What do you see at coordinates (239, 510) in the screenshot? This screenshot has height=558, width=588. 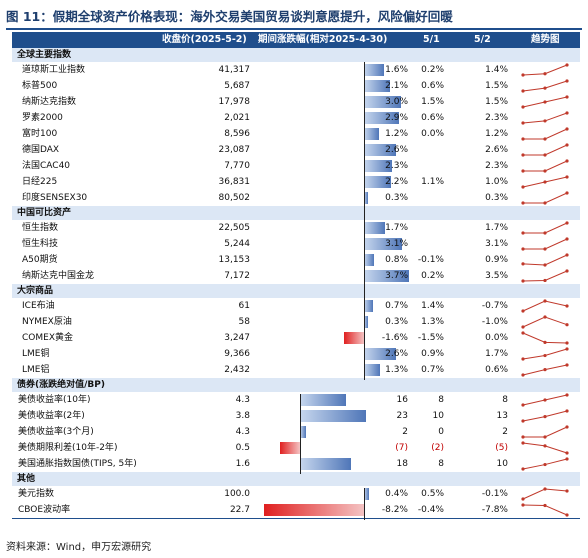 I see `close-value: 22.7` at bounding box center [239, 510].